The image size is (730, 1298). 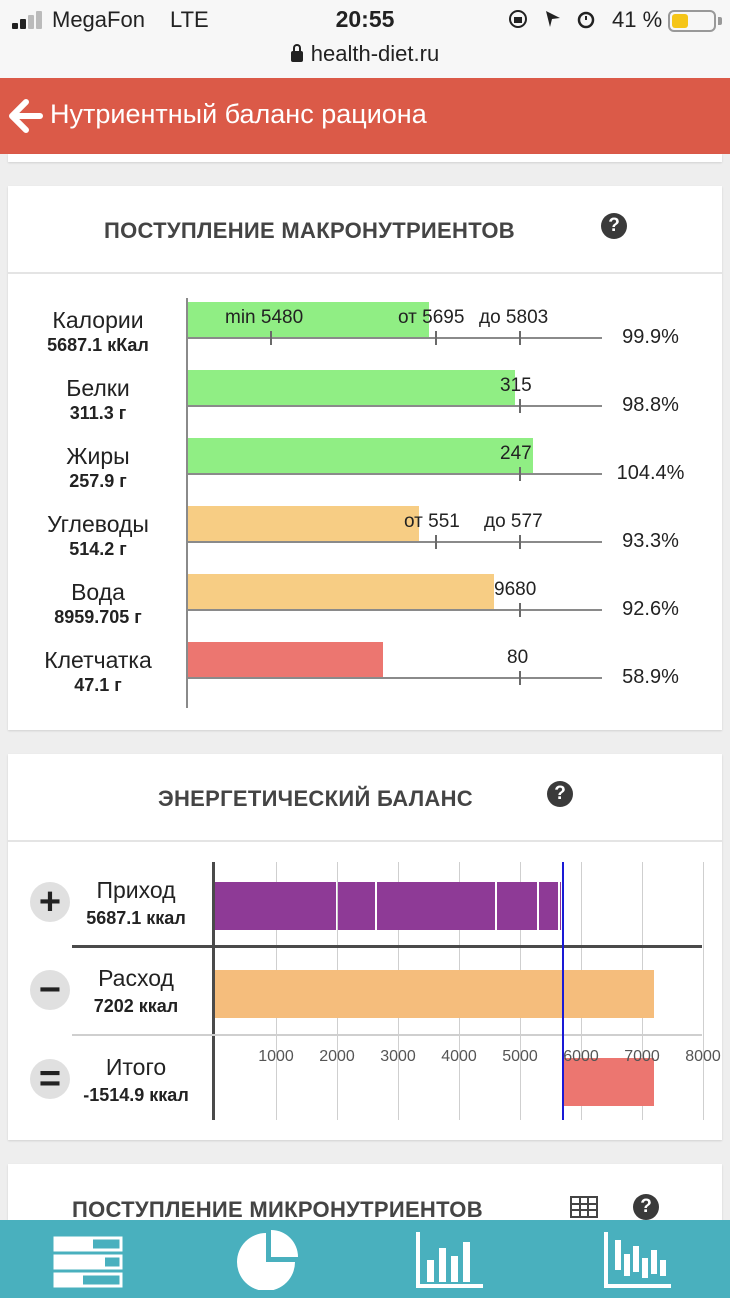 I want to click on macro-percent: 92.6%, so click(x=650, y=609).